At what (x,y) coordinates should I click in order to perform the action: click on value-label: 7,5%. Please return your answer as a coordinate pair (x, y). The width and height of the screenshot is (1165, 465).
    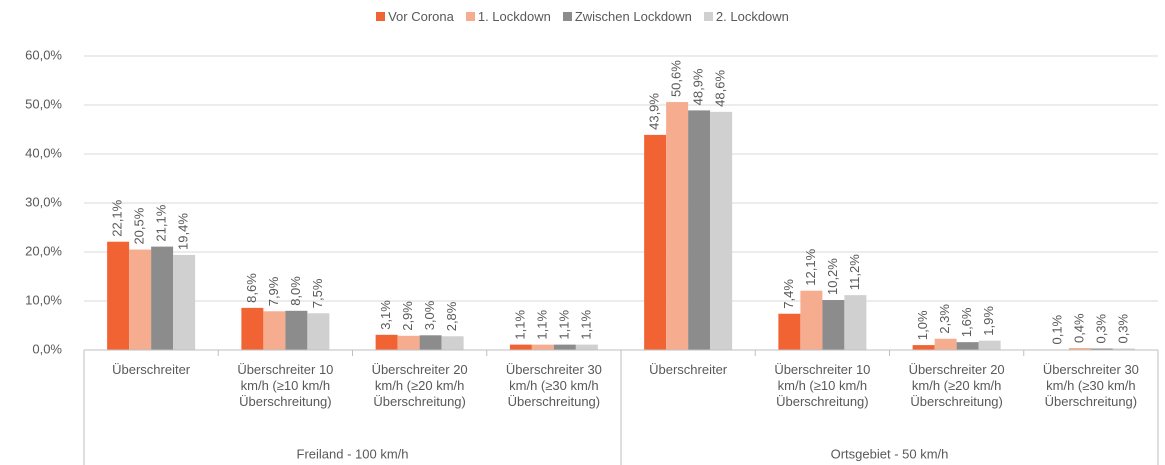
    Looking at the image, I should click on (317, 293).